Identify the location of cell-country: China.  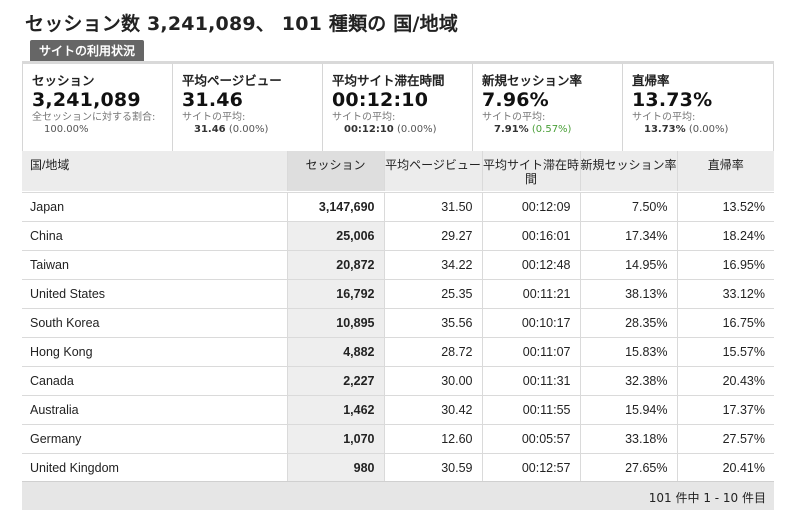
(154, 235).